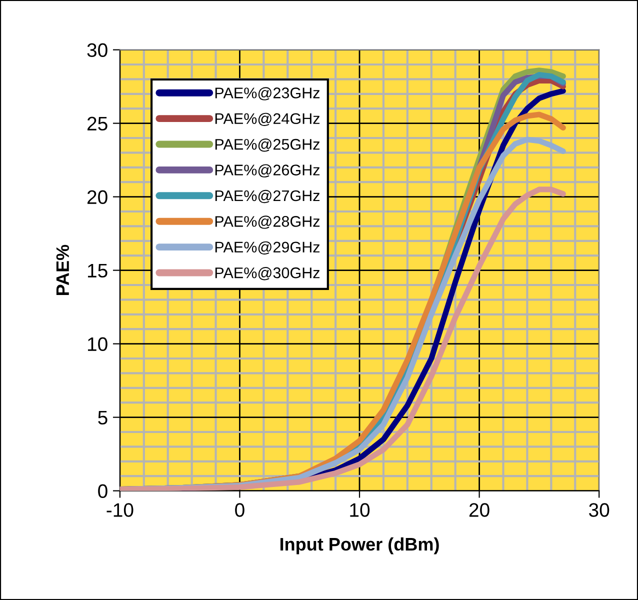 The image size is (638, 600). I want to click on x-tick-label: 20, so click(479, 510).